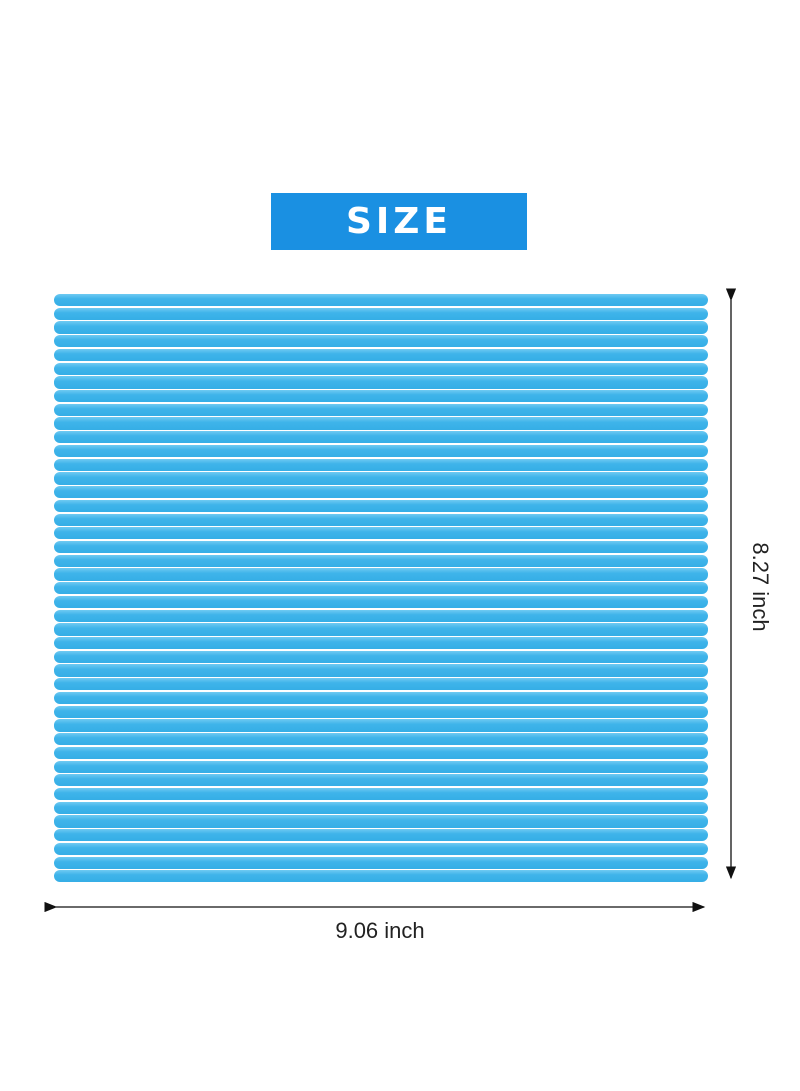 The image size is (800, 1091). Describe the element at coordinates (760, 587) in the screenshot. I see `height-label: 8.27 inch` at that location.